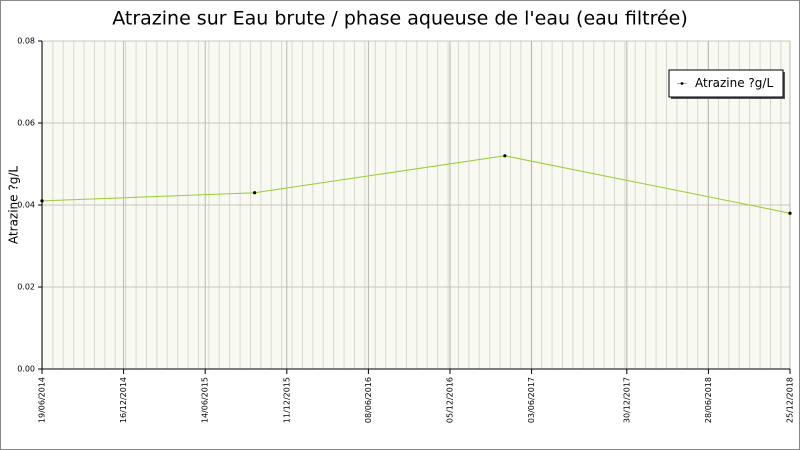  What do you see at coordinates (26, 123) in the screenshot?
I see `y-tick-label: 0.06` at bounding box center [26, 123].